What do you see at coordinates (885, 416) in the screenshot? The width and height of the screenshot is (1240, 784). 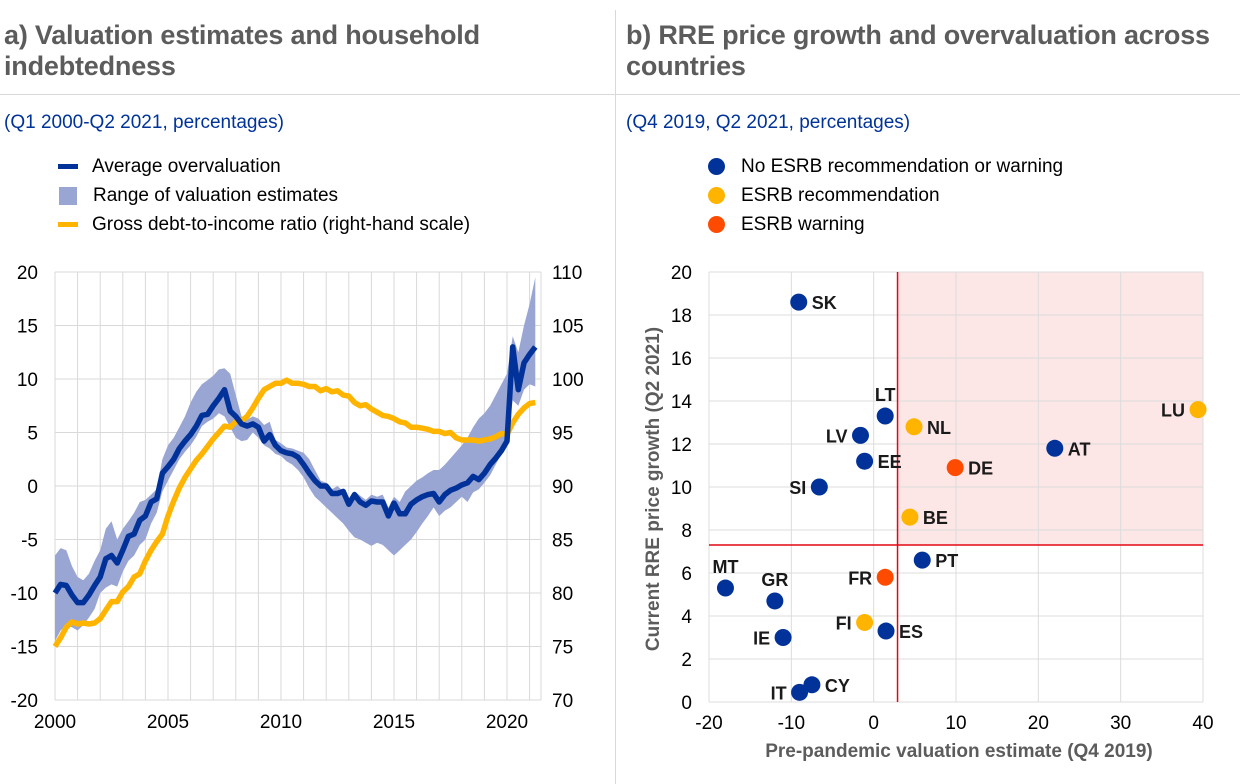 I see `data-point-lt` at bounding box center [885, 416].